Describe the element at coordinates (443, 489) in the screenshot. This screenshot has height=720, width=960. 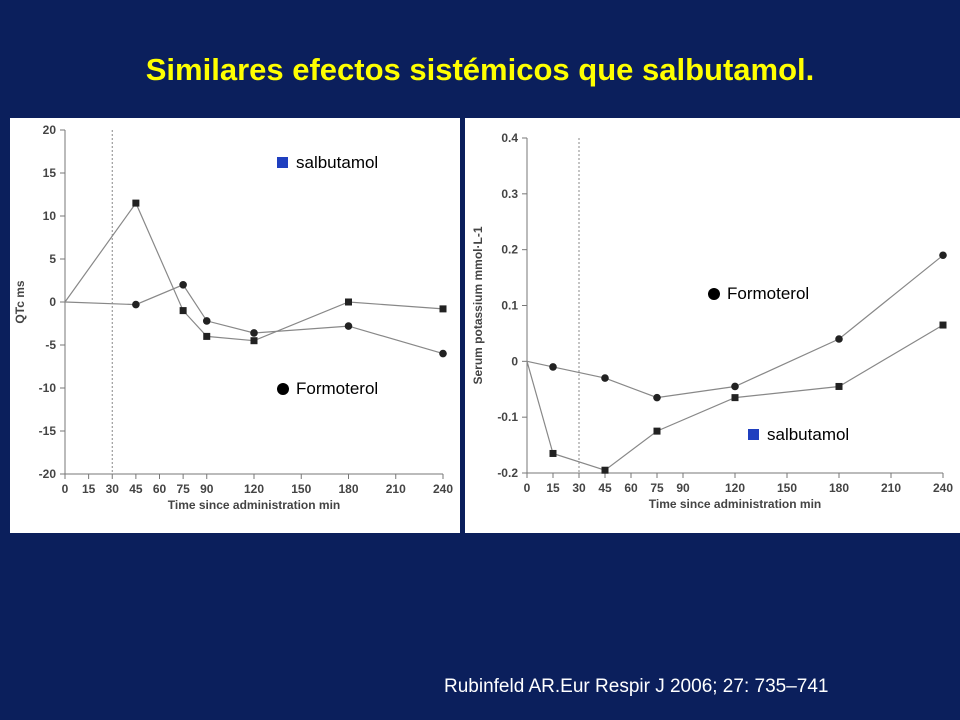
I see `qtc-x-tick-label: 240` at that location.